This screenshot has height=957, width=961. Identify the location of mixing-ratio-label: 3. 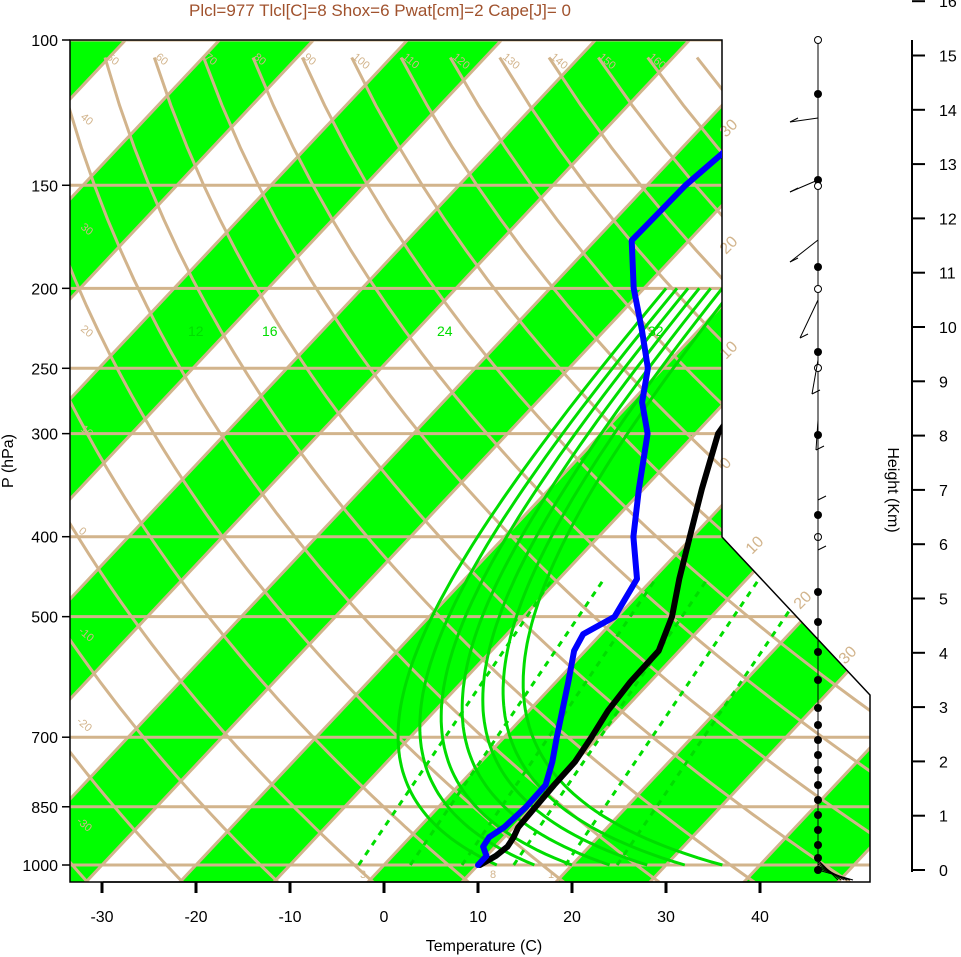
(363, 875).